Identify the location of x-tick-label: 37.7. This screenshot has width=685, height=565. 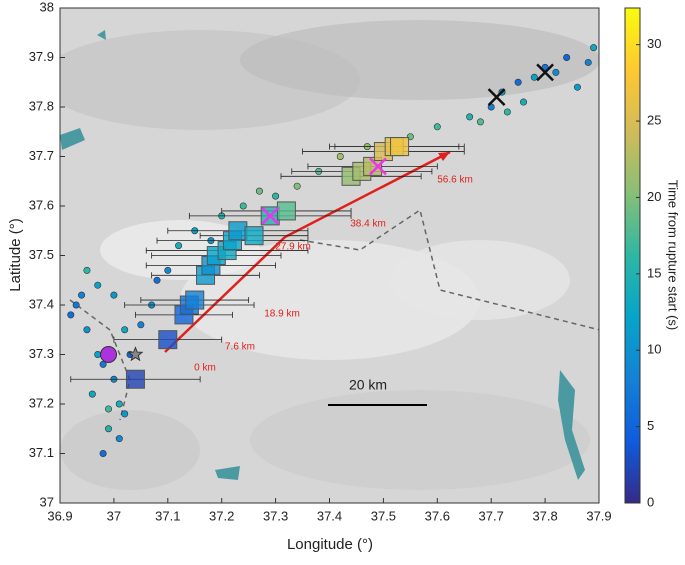
(491, 515).